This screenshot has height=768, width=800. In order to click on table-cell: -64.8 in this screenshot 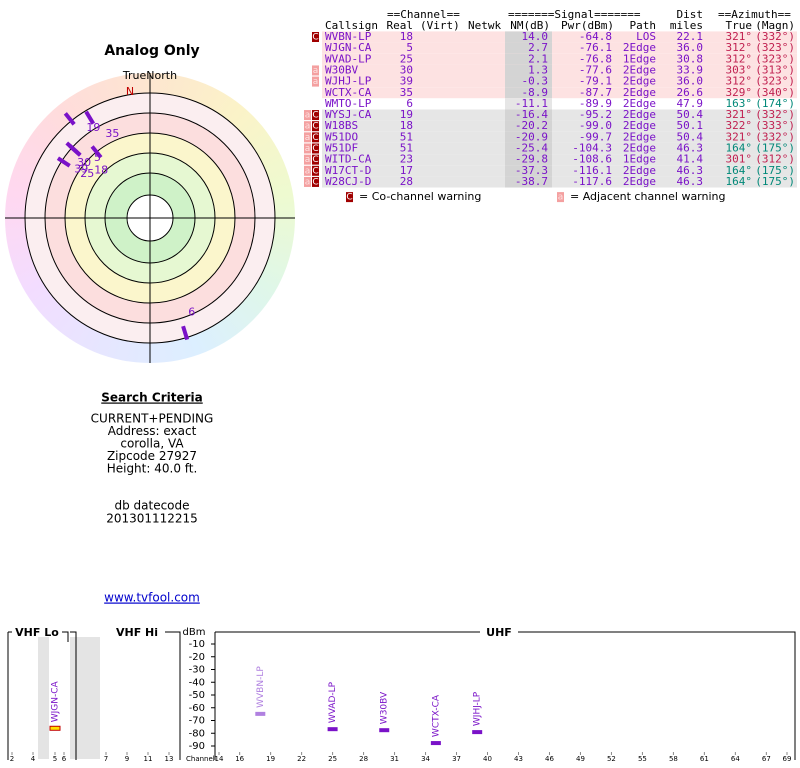, I will do `click(595, 36)`.